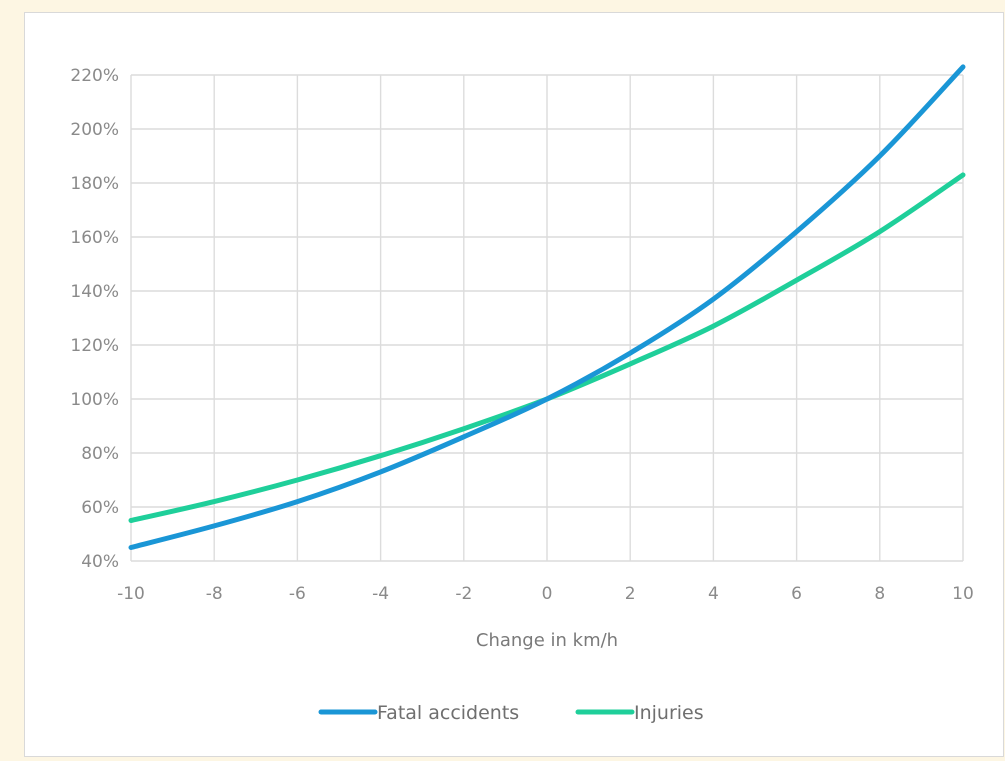 This screenshot has height=761, width=1005. What do you see at coordinates (100, 508) in the screenshot?
I see `y-tick-label: 60%` at bounding box center [100, 508].